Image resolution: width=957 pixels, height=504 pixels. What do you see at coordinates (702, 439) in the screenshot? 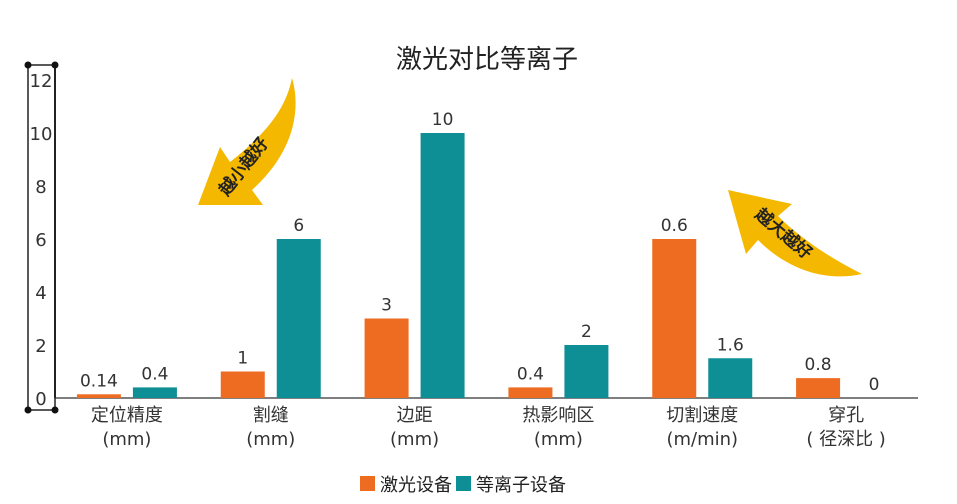
I see `category-label: (m/min)` at bounding box center [702, 439].